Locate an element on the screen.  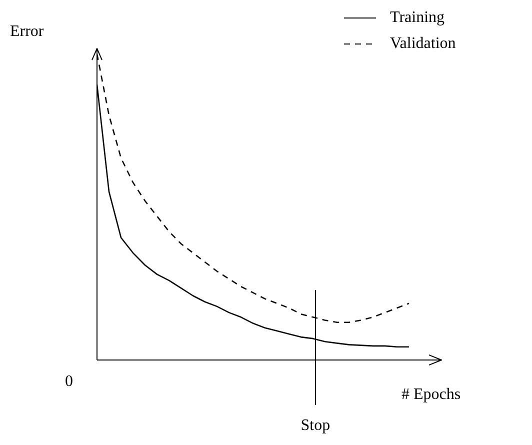
text: Stop is located at coordinates (315, 425).